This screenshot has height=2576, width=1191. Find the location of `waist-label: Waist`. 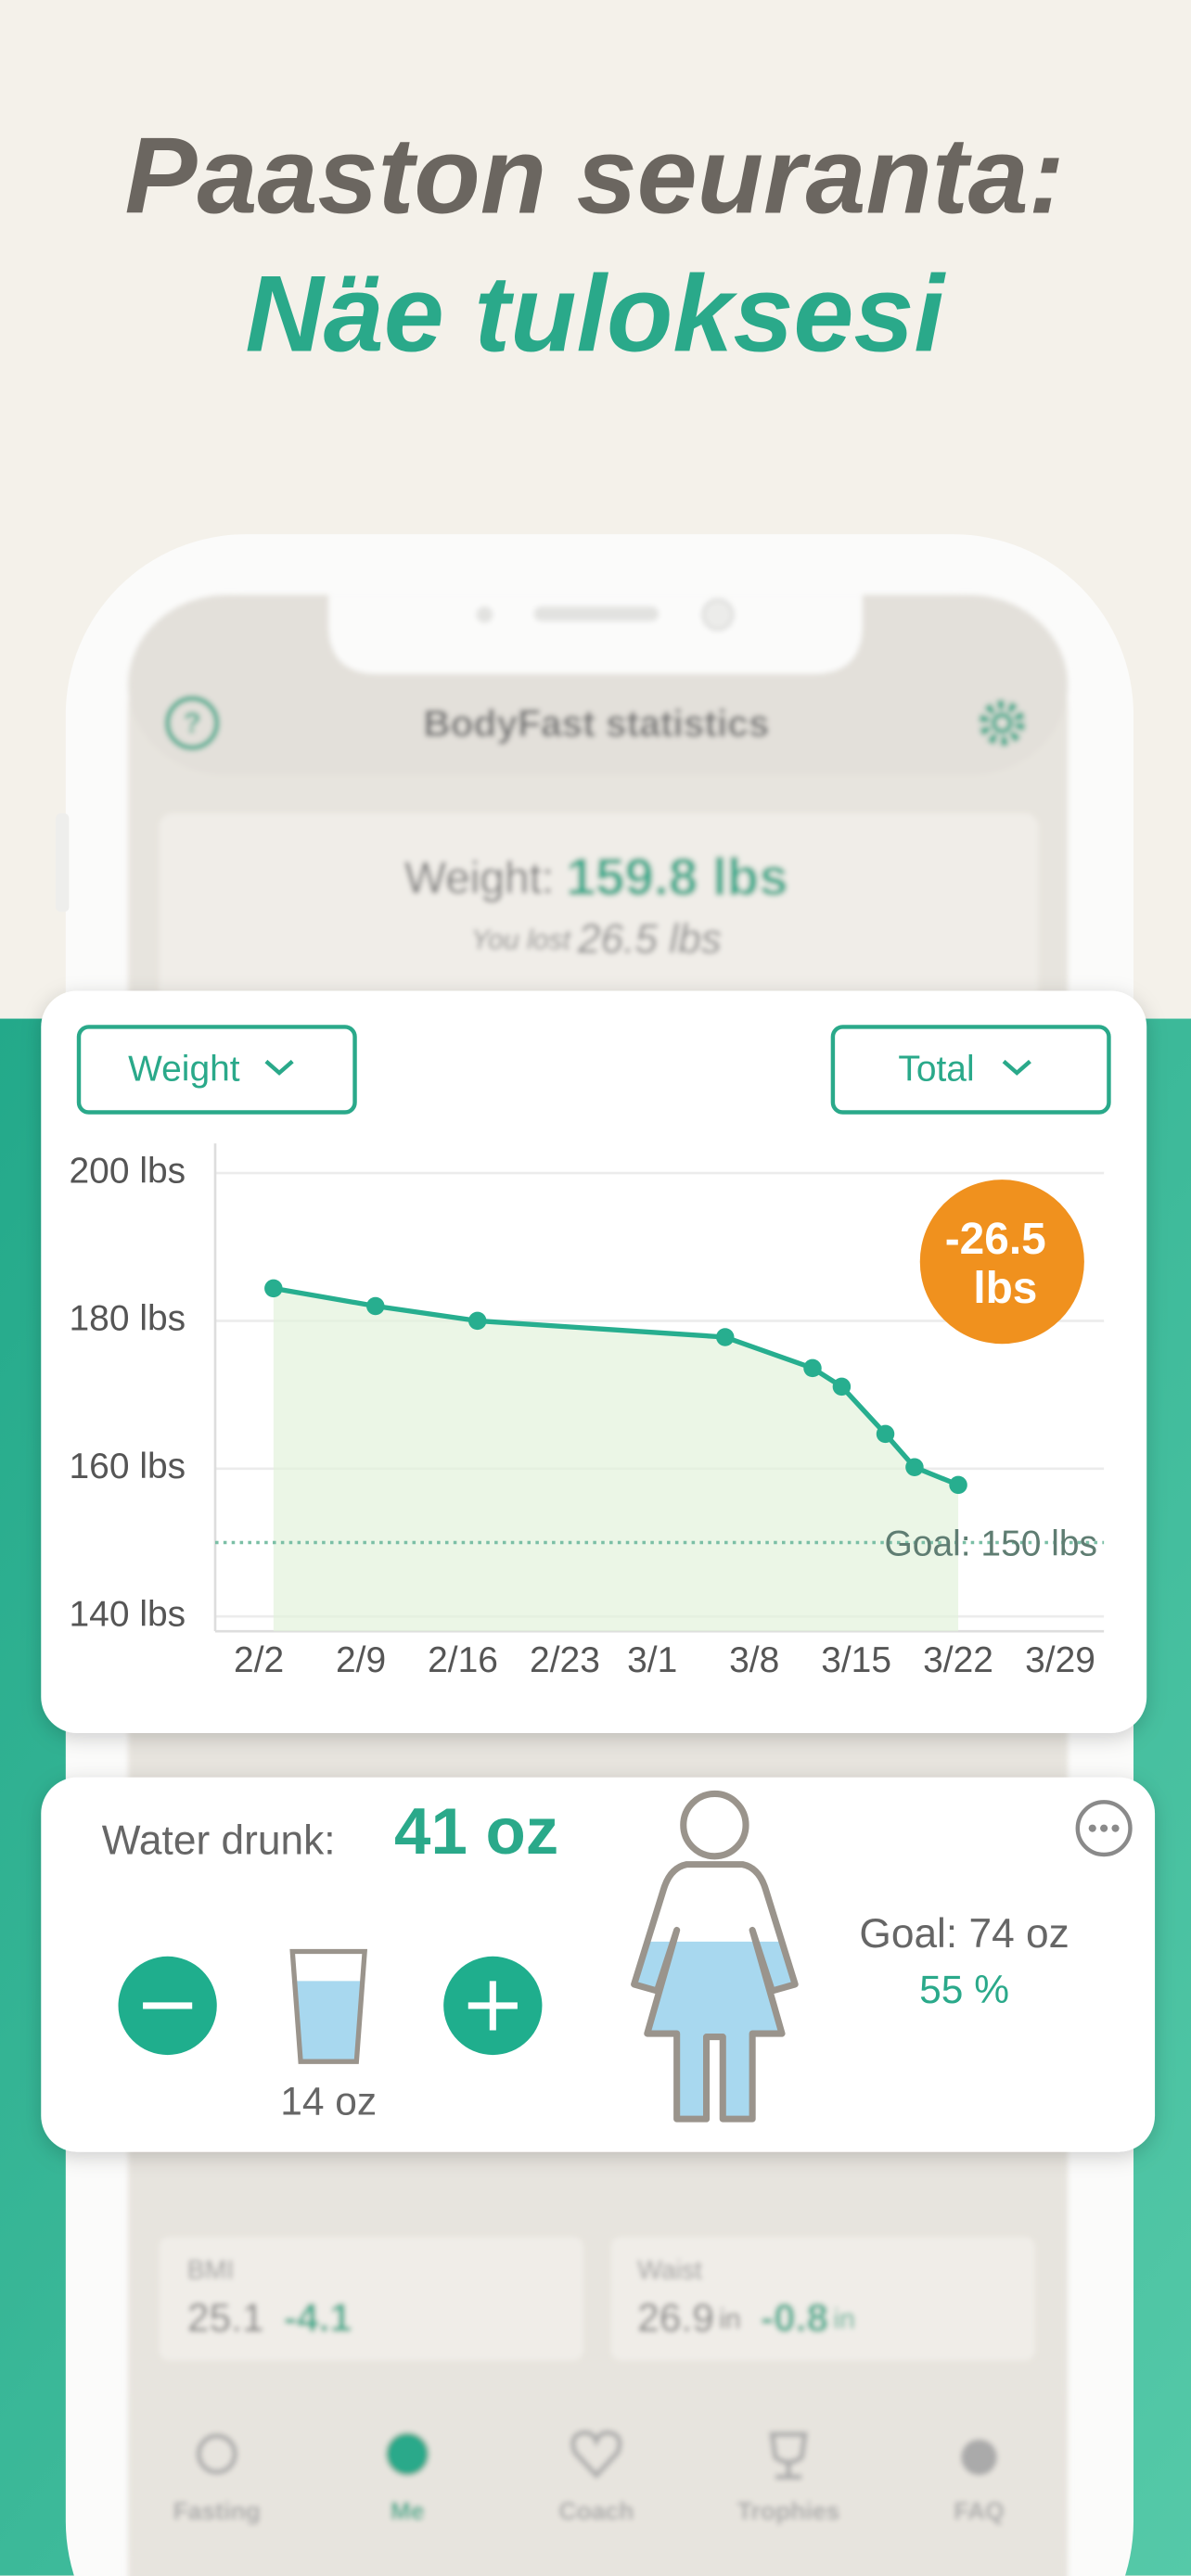

waist-label: Waist is located at coordinates (669, 2270).